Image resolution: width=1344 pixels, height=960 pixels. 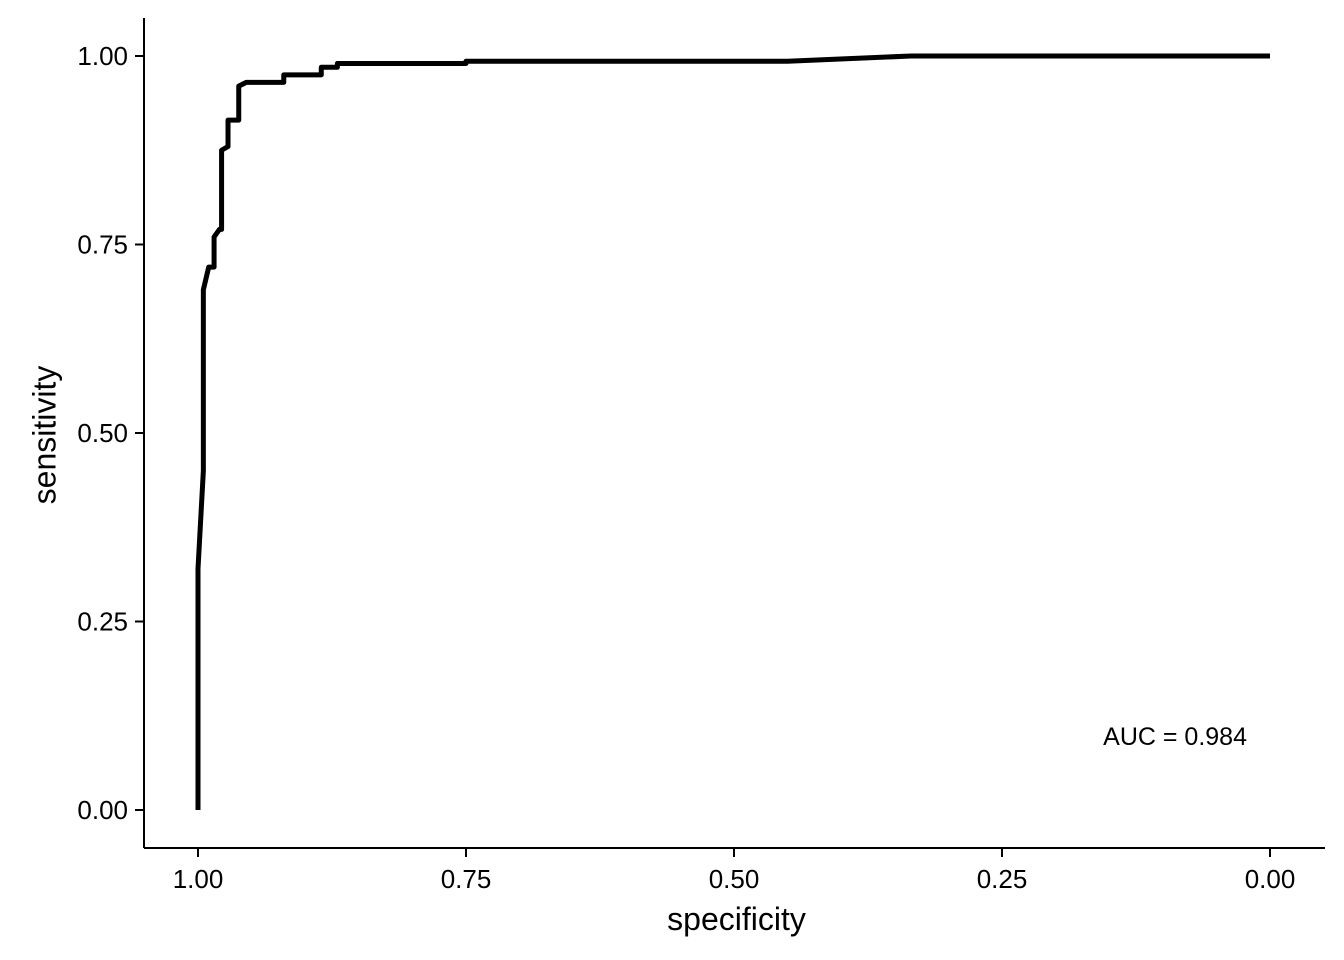 What do you see at coordinates (1175, 737) in the screenshot?
I see `auc-annotation: AUC = 0.984` at bounding box center [1175, 737].